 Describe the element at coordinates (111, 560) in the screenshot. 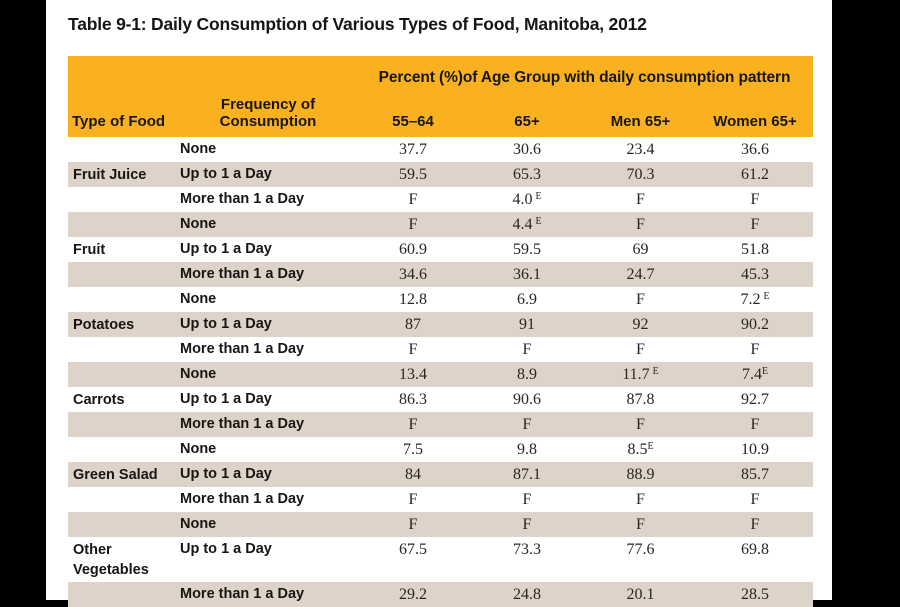

I see `food-cell: Other Vegetables` at that location.